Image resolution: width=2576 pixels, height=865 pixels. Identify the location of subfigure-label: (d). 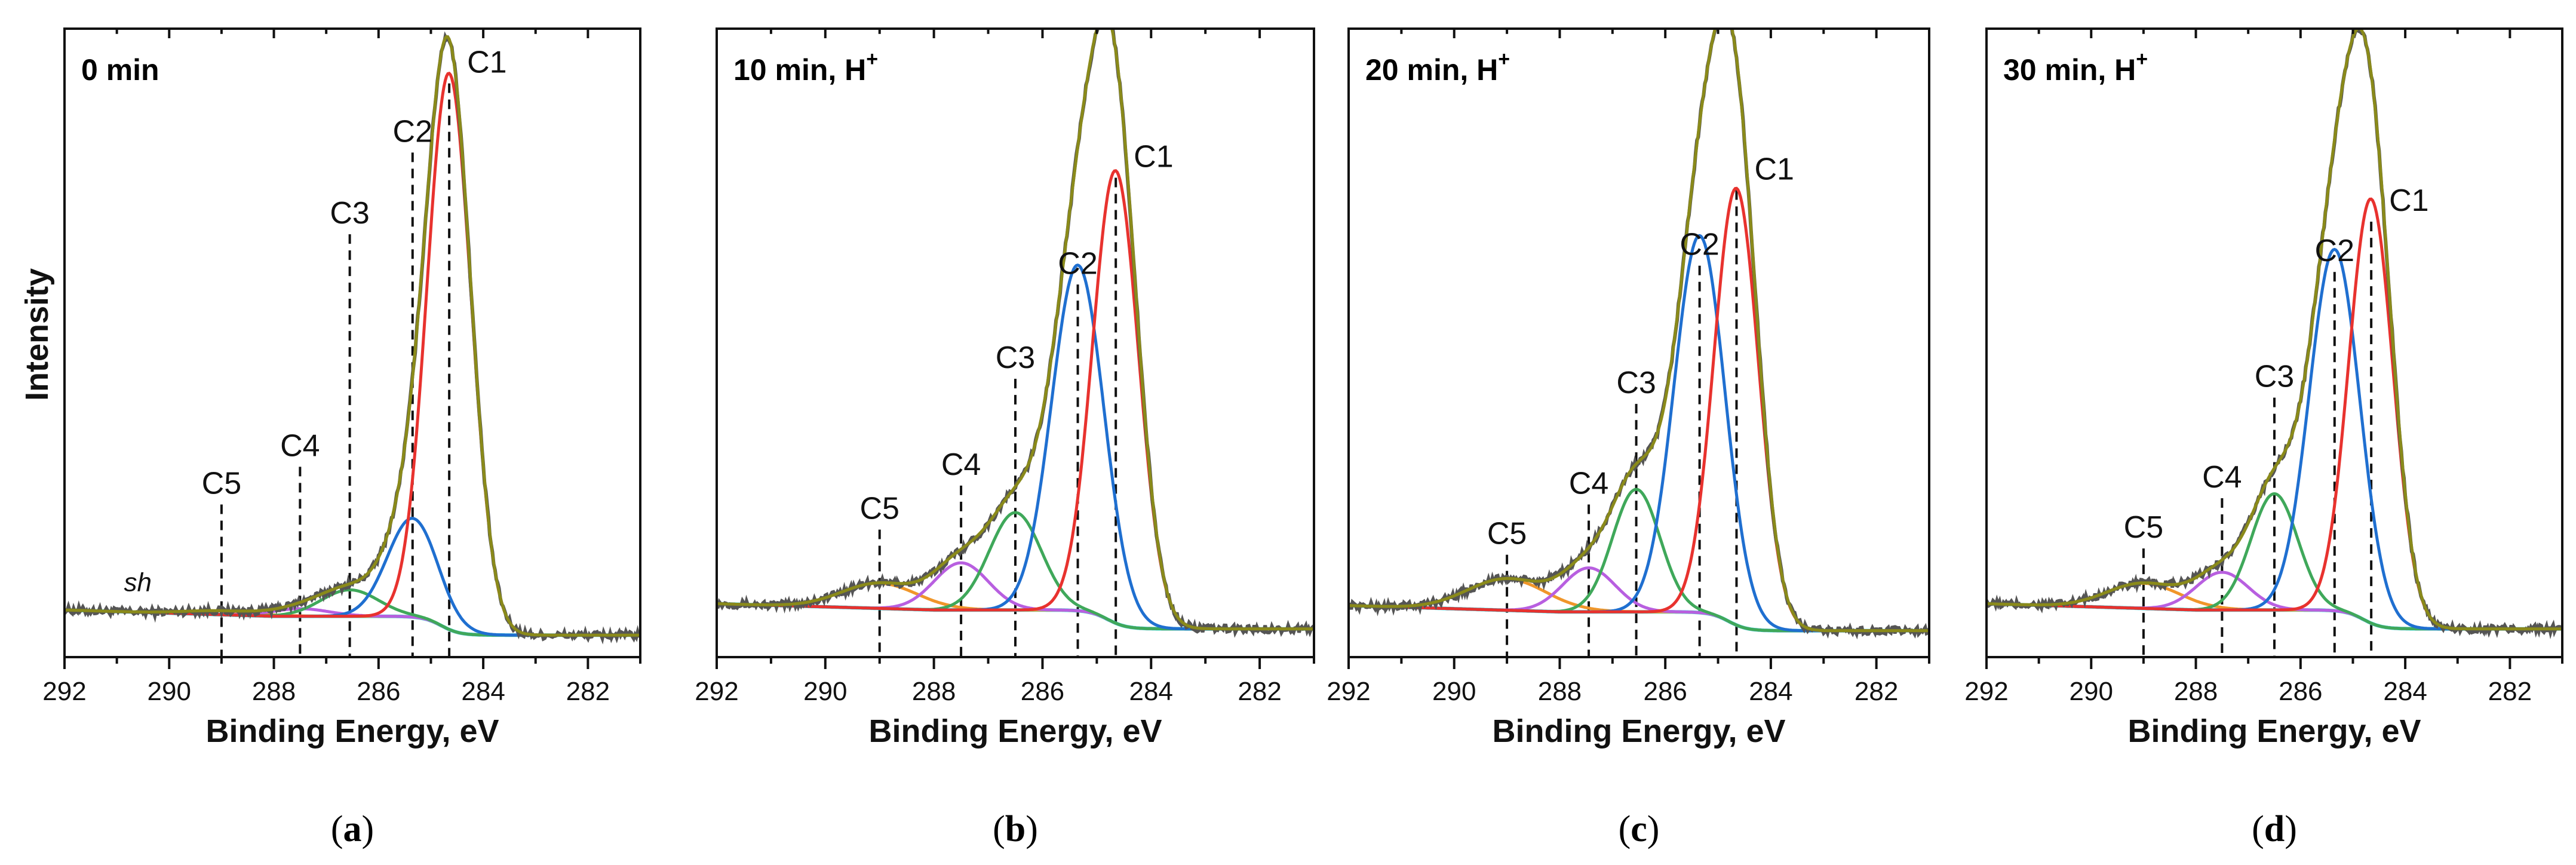
(2274, 829).